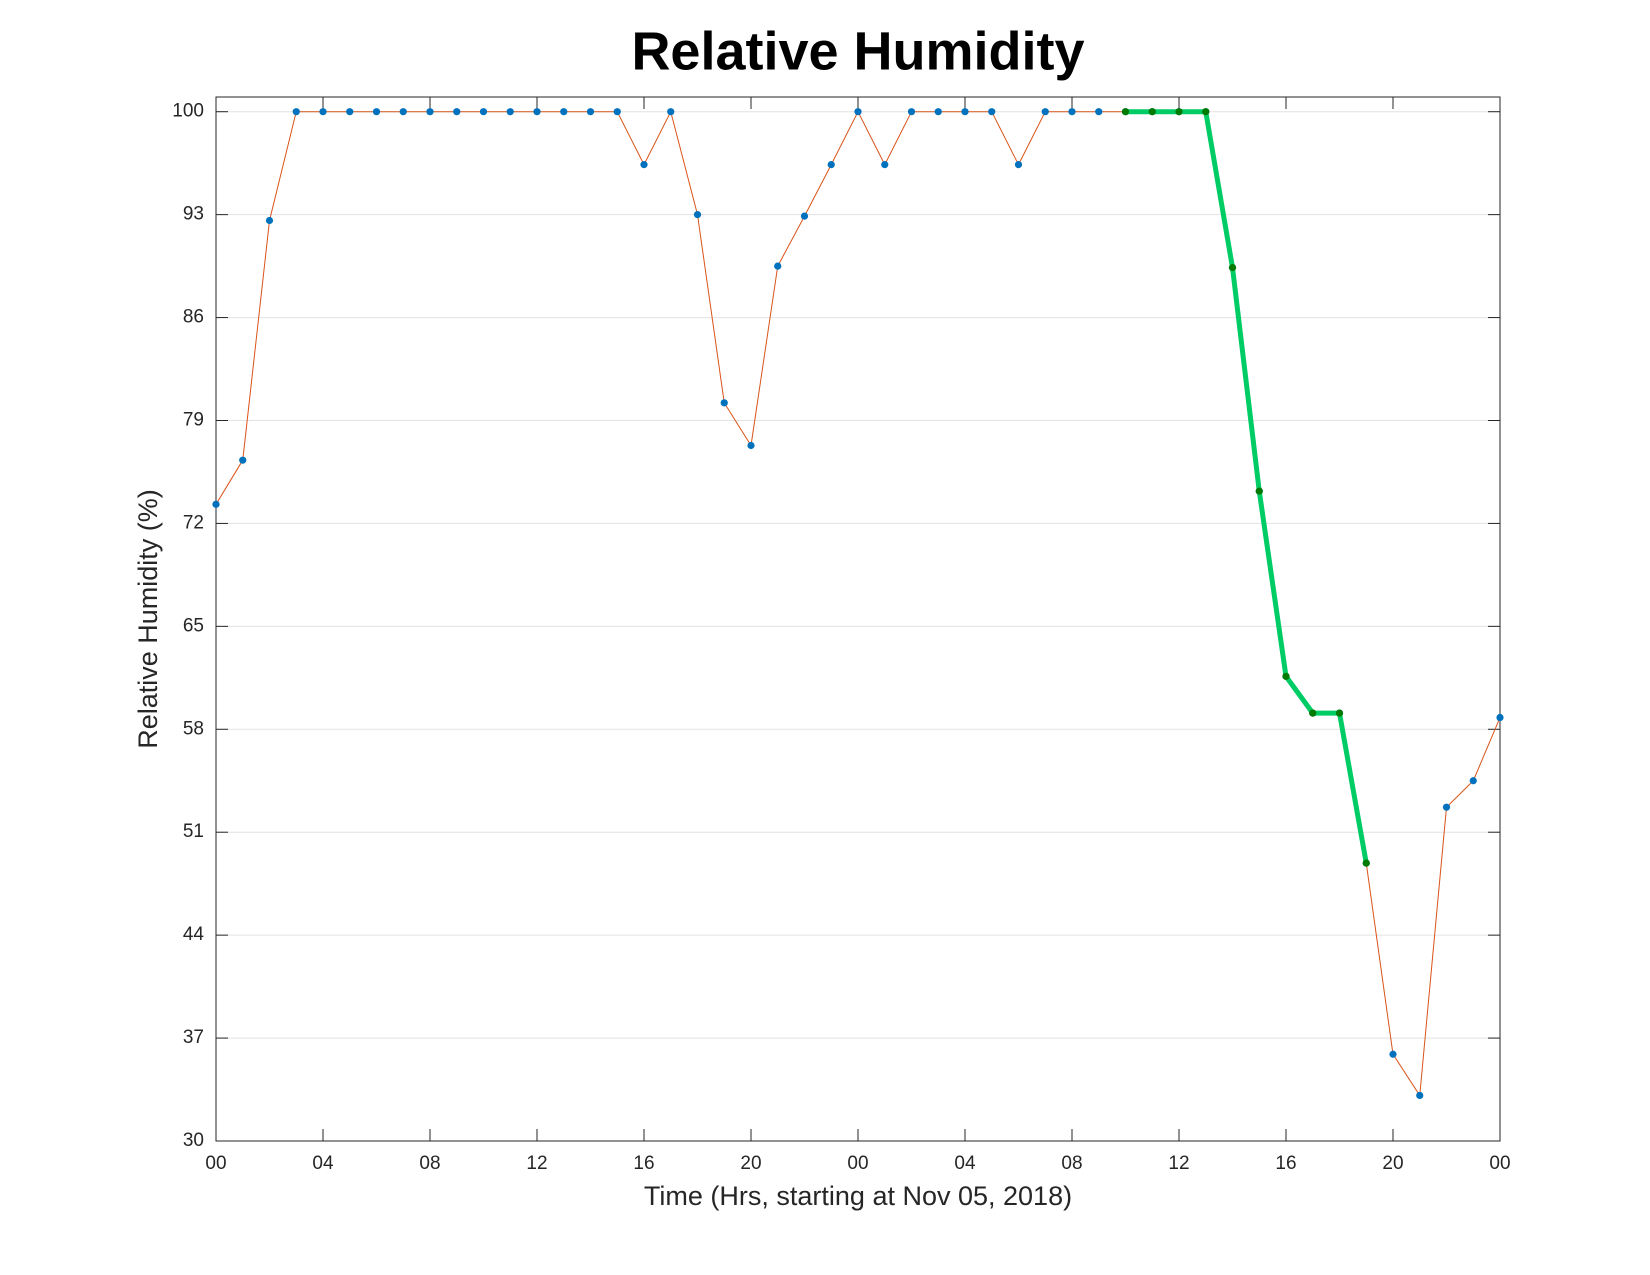 The width and height of the screenshot is (1650, 1275). Describe the element at coordinates (1247, 486) in the screenshot. I see `data-line` at that location.